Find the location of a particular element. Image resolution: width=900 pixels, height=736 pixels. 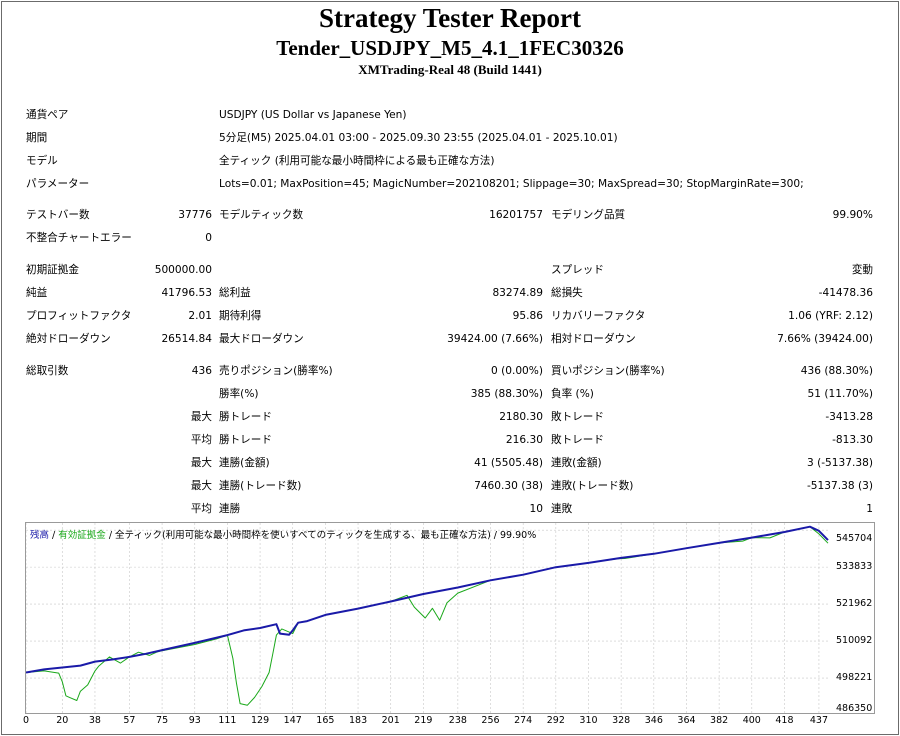

x-tick-label: 183 is located at coordinates (358, 720).